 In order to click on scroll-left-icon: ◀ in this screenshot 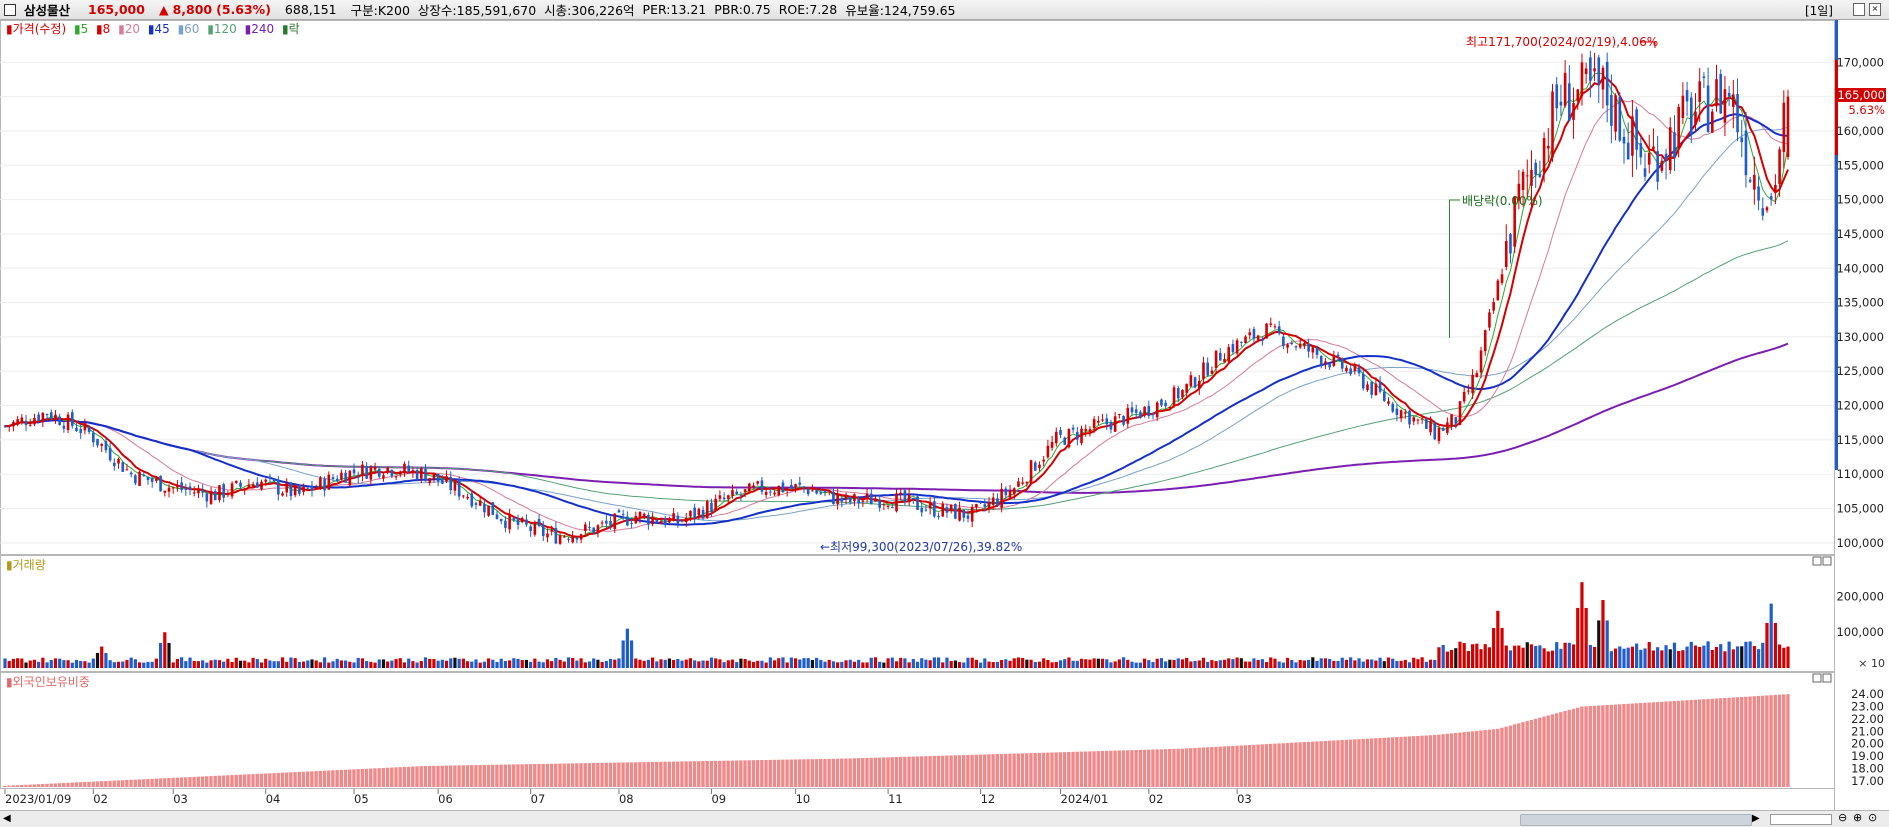, I will do `click(7, 818)`.